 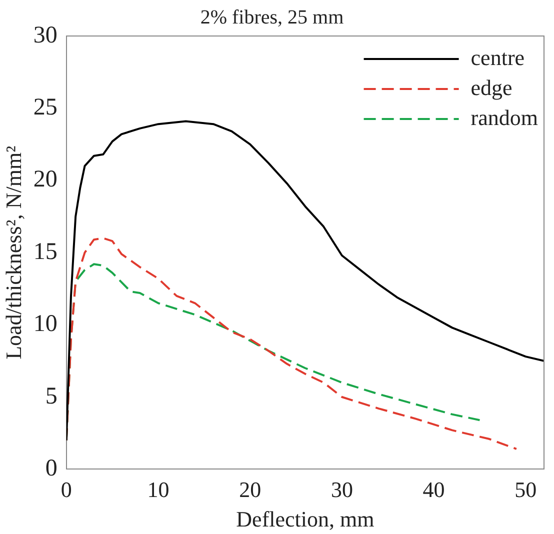 What do you see at coordinates (305, 519) in the screenshot?
I see `x-axis-title: Deflection, mm` at bounding box center [305, 519].